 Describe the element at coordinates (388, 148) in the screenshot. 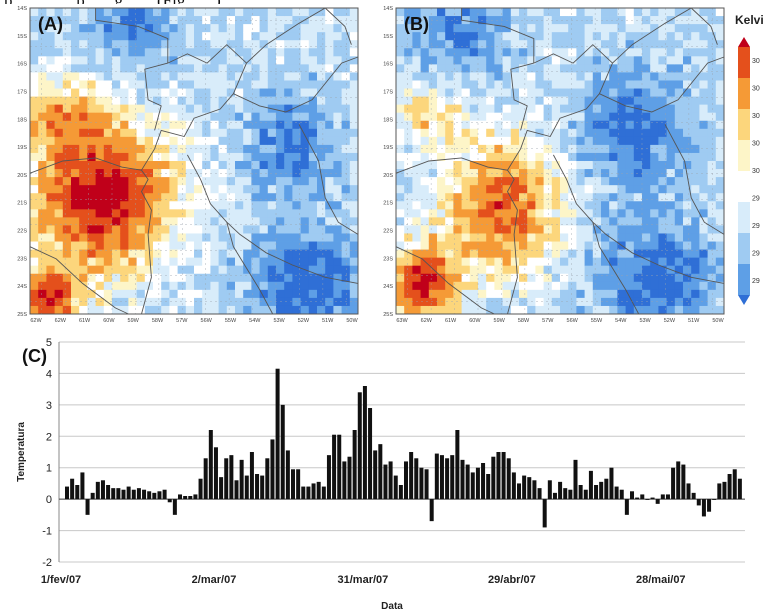

I see `lat-tick-label: 19S` at that location.